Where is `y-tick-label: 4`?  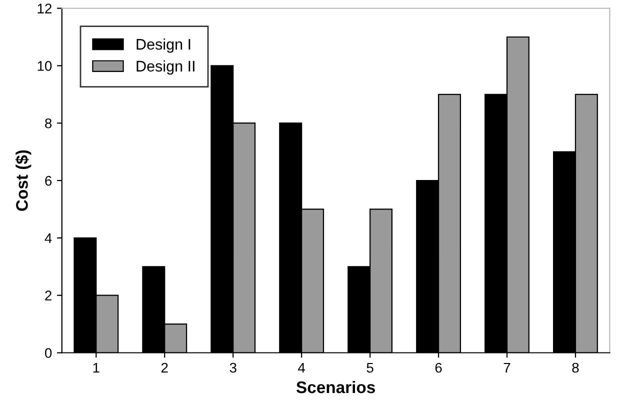
y-tick-label: 4 is located at coordinates (48, 238).